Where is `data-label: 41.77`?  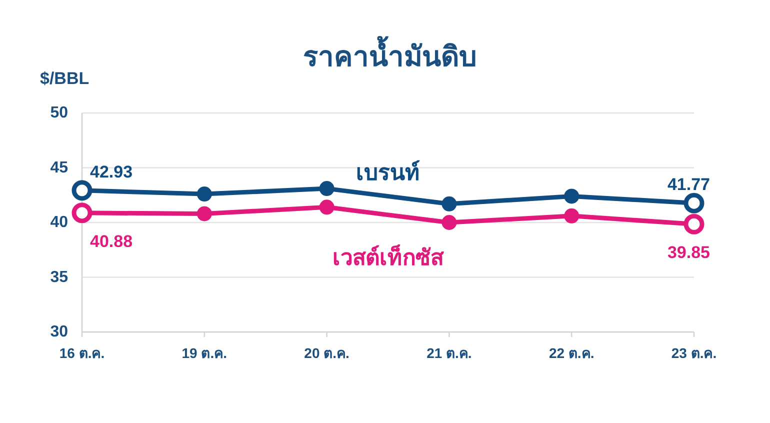
data-label: 41.77 is located at coordinates (688, 184).